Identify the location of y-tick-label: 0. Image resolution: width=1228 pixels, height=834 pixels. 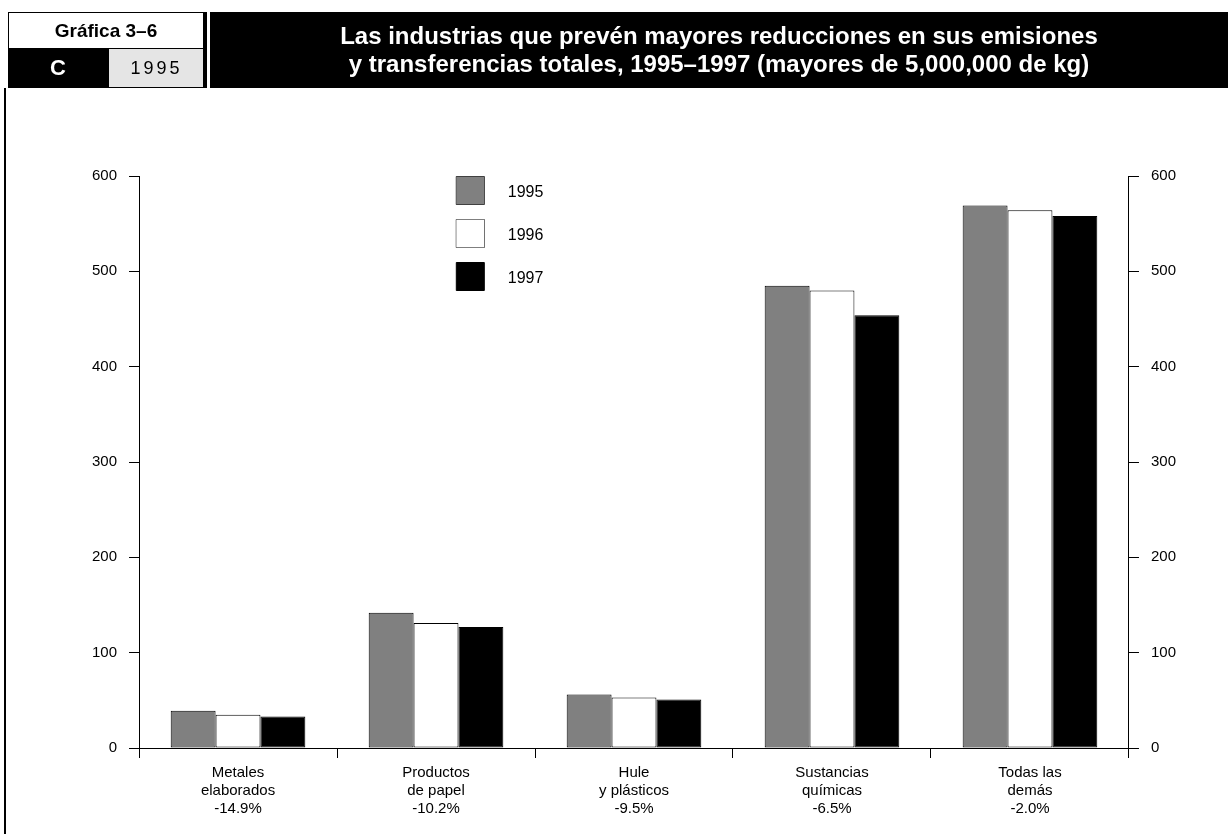
(113, 747).